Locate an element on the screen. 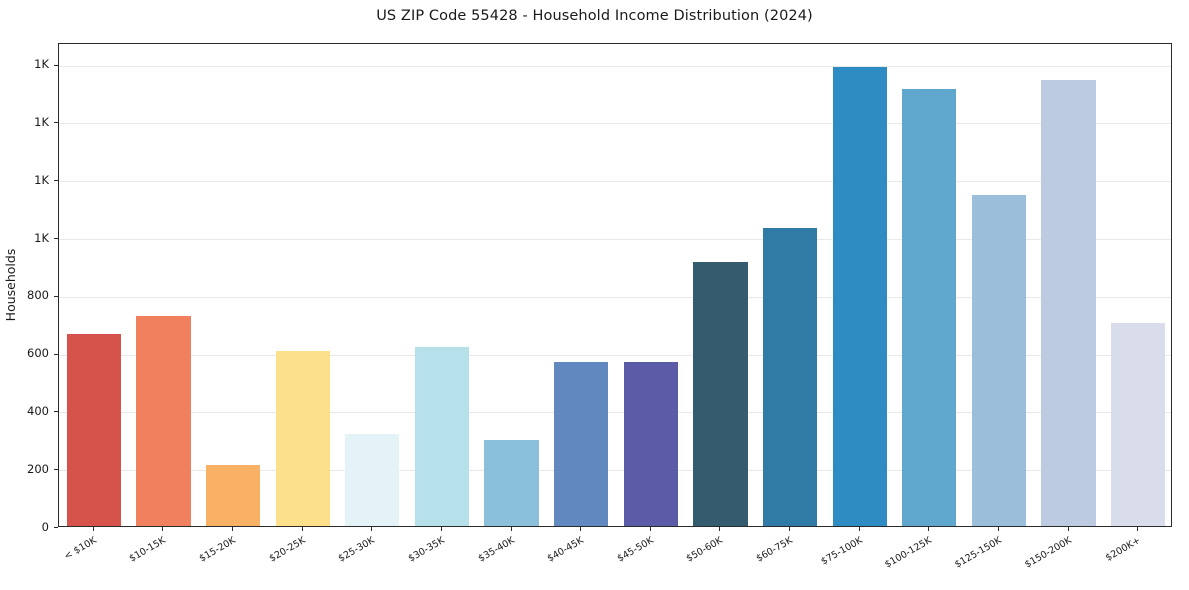  y-tick-label: 400 is located at coordinates (38, 410).